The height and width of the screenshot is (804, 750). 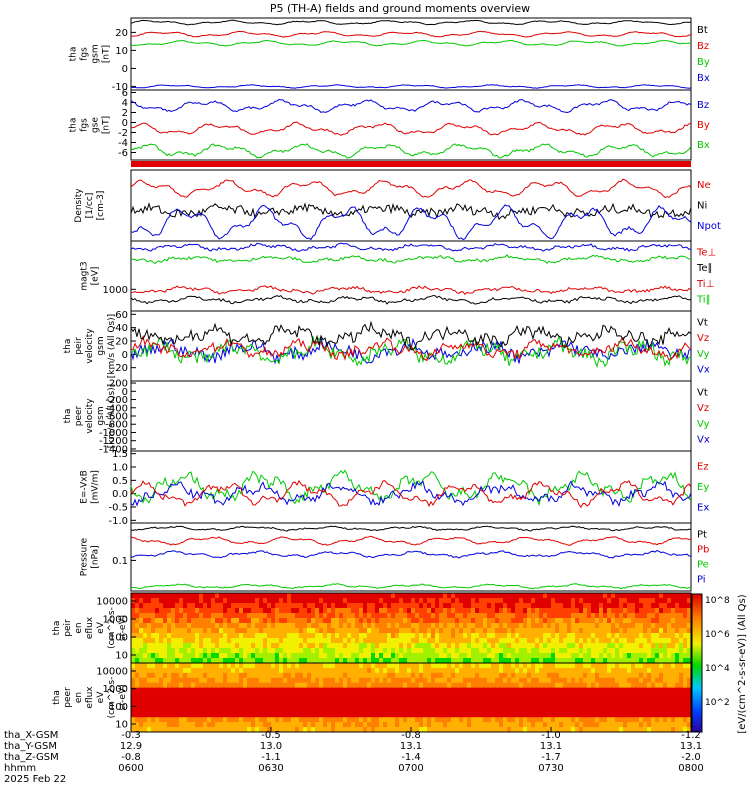 What do you see at coordinates (68, 628) in the screenshot?
I see `y-axis-label: peir` at bounding box center [68, 628].